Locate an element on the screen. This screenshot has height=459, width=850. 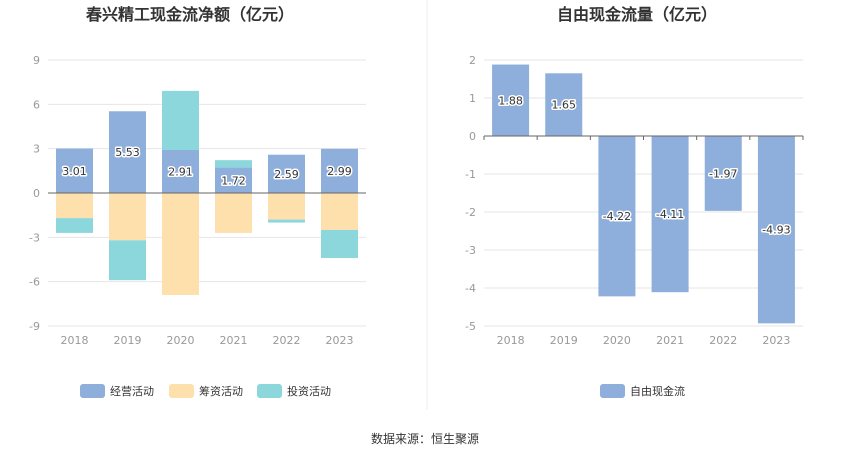
y-tick-label: -5 is located at coordinates (470, 326).